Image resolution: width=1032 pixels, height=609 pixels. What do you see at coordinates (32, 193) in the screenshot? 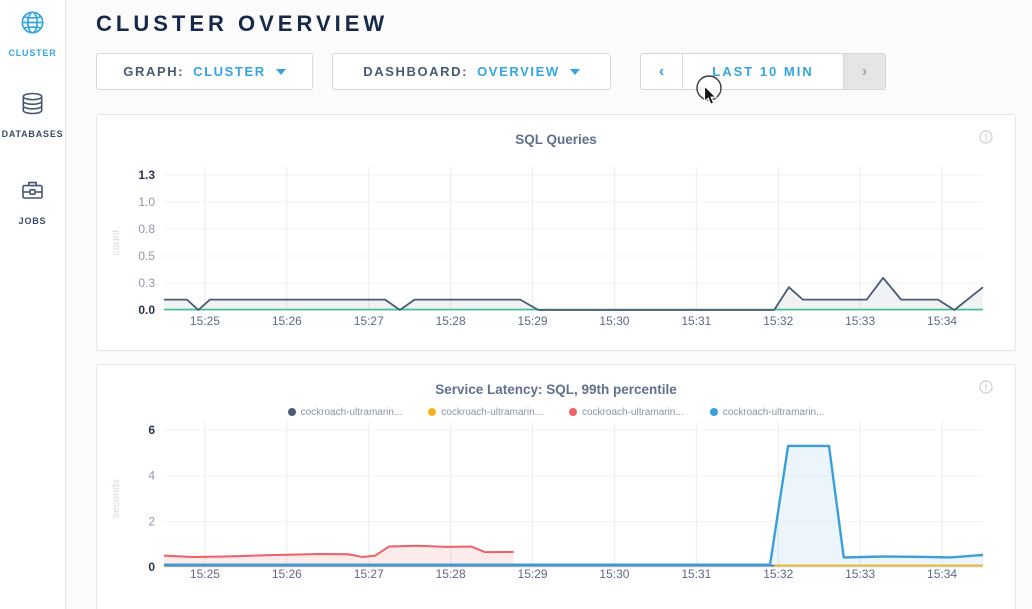
I see `briefcase-icon` at bounding box center [32, 193].